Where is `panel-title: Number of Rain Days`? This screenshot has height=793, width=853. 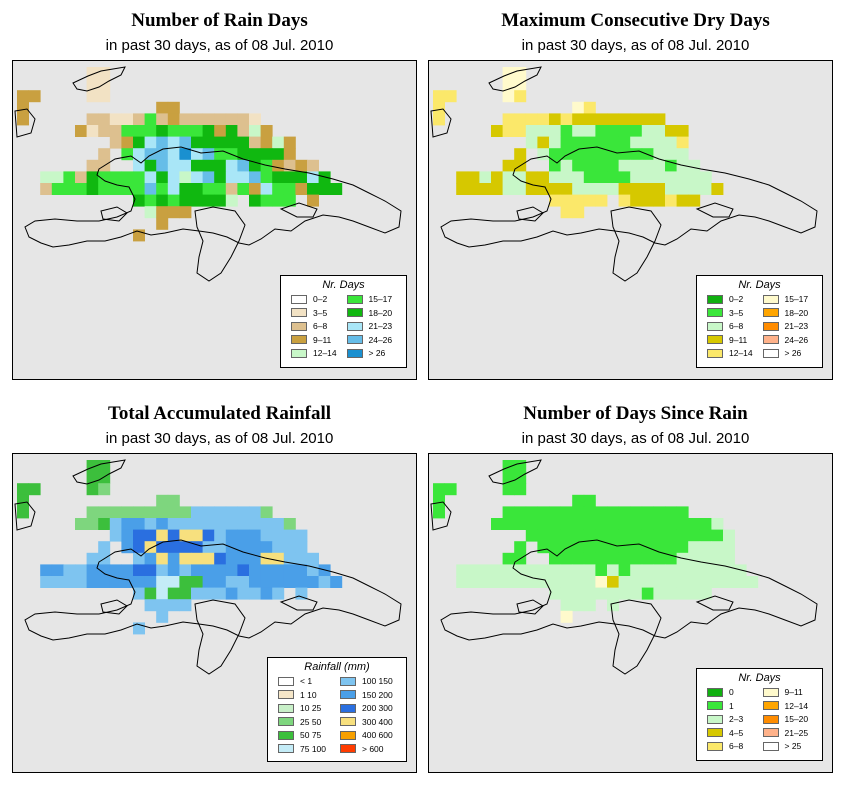 panel-title: Number of Rain Days is located at coordinates (219, 20).